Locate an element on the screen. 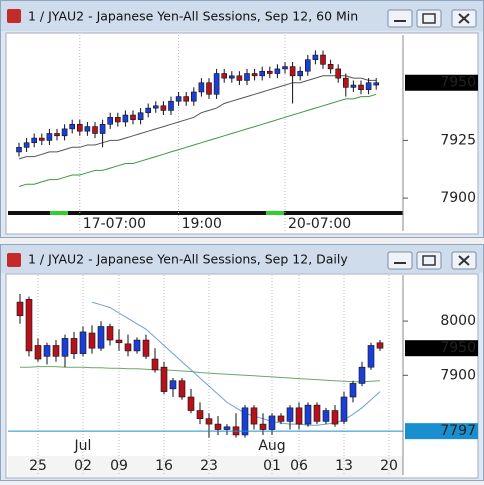 The width and height of the screenshot is (484, 485). price-marker-label: 7950 is located at coordinates (458, 348).